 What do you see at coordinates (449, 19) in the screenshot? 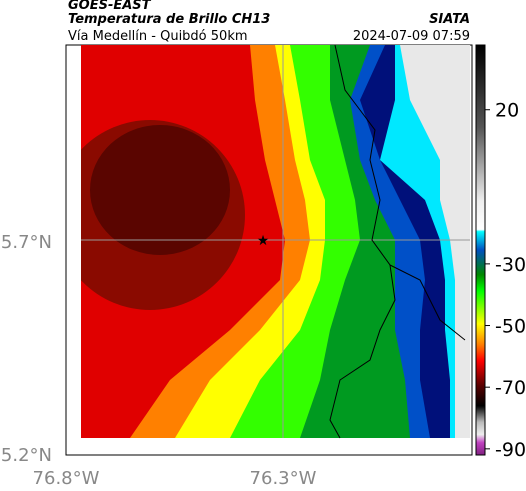
I see `brand: SIATA` at bounding box center [449, 19].